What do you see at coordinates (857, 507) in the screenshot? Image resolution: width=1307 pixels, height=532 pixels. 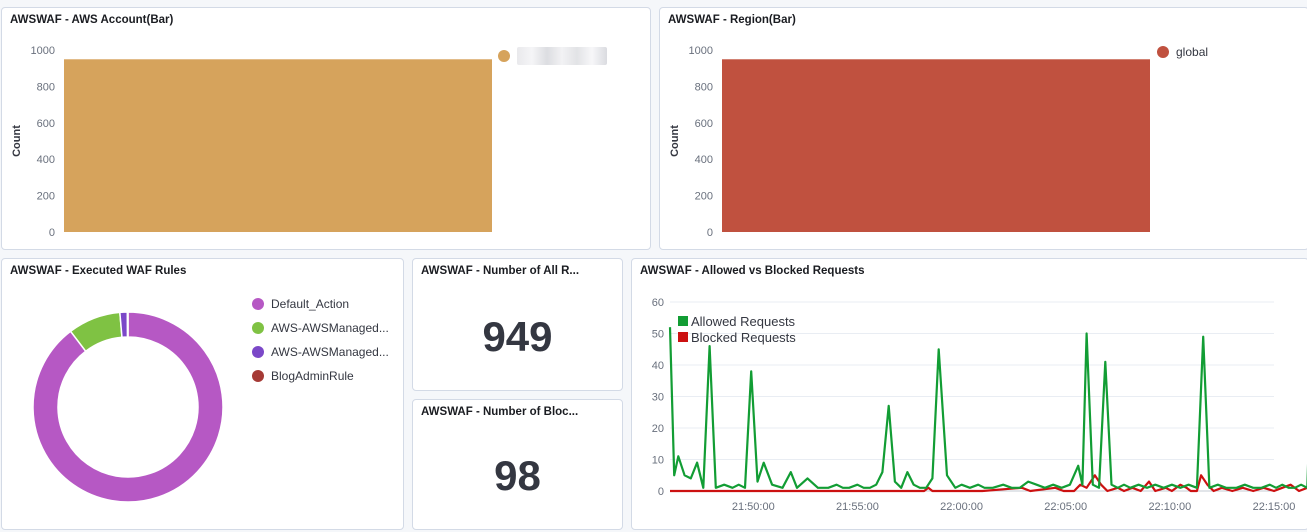 I see `x-tick-label: 21:55:00` at bounding box center [857, 507].